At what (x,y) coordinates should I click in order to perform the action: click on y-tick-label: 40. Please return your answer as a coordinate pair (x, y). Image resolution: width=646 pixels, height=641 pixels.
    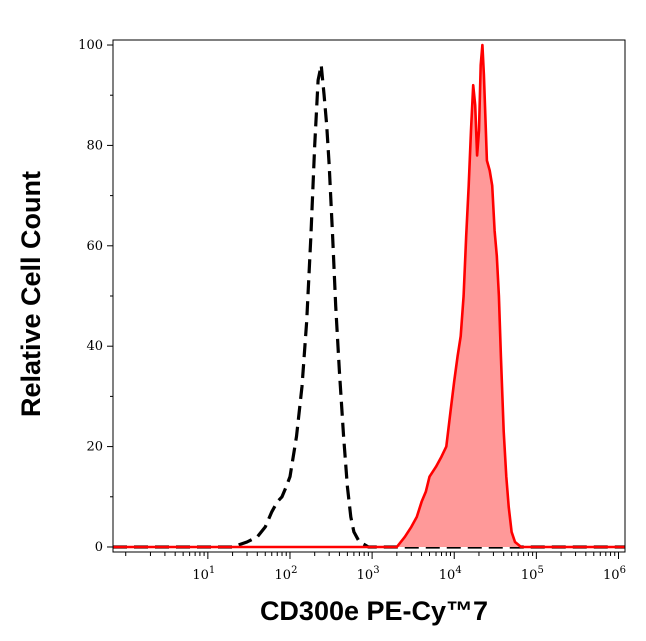
    Looking at the image, I should click on (94, 346).